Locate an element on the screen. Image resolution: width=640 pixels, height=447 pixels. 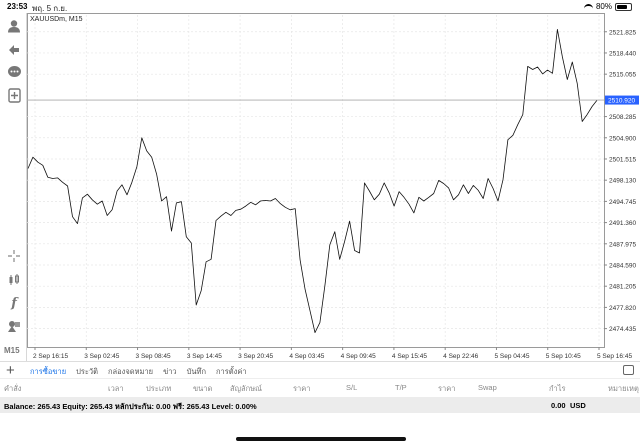
battery-level is located at coordinates (622, 6).